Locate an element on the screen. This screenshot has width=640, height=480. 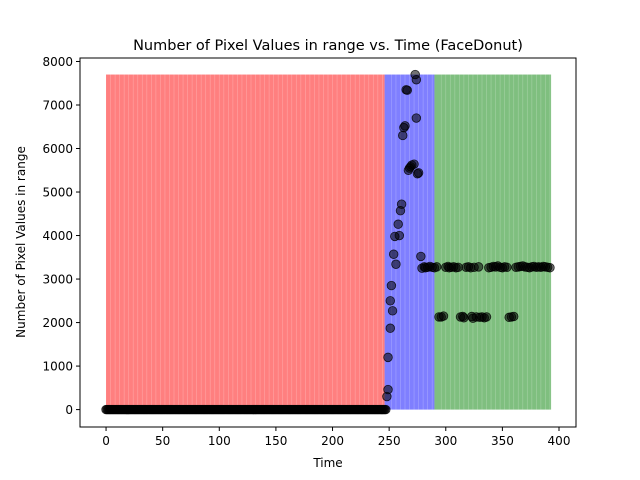
y-tick-label: 8000 is located at coordinates (57, 62).